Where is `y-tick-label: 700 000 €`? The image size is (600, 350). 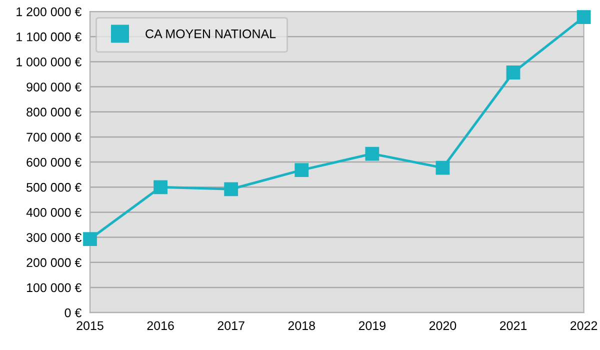 y-tick-label: 700 000 € is located at coordinates (54, 137).